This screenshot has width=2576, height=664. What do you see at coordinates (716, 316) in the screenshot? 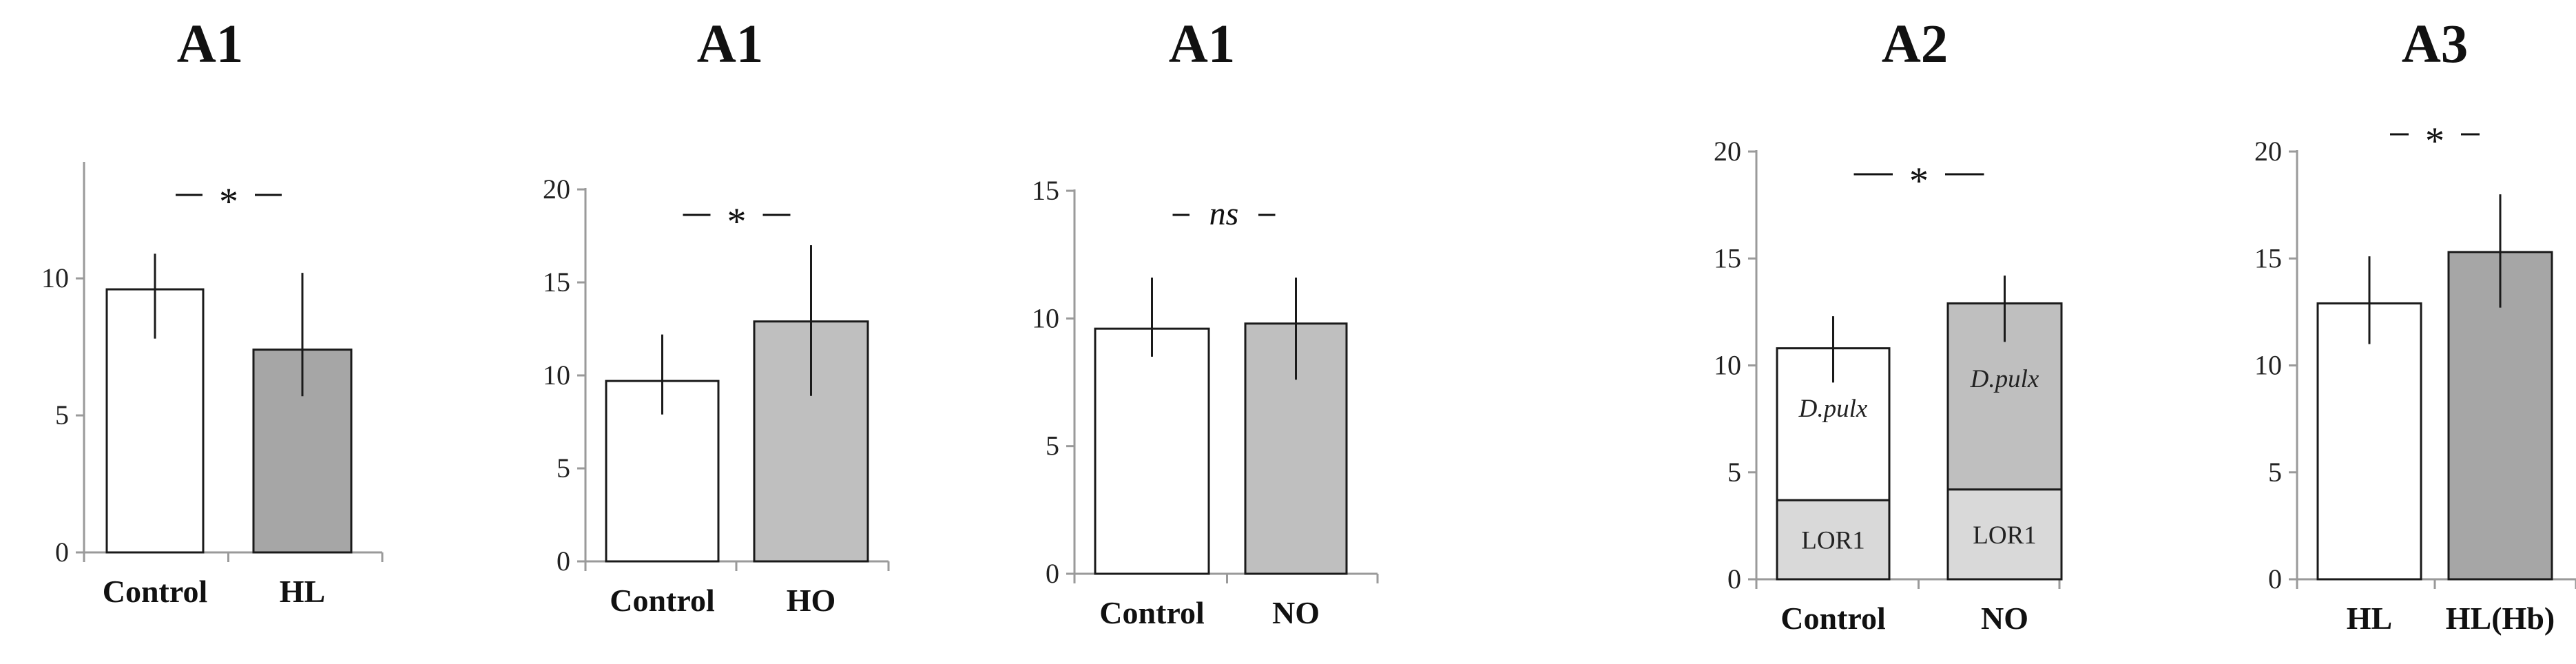
I see `chart-panel-2: A1 0 5 10 15 20 Control HO *` at bounding box center [716, 316].